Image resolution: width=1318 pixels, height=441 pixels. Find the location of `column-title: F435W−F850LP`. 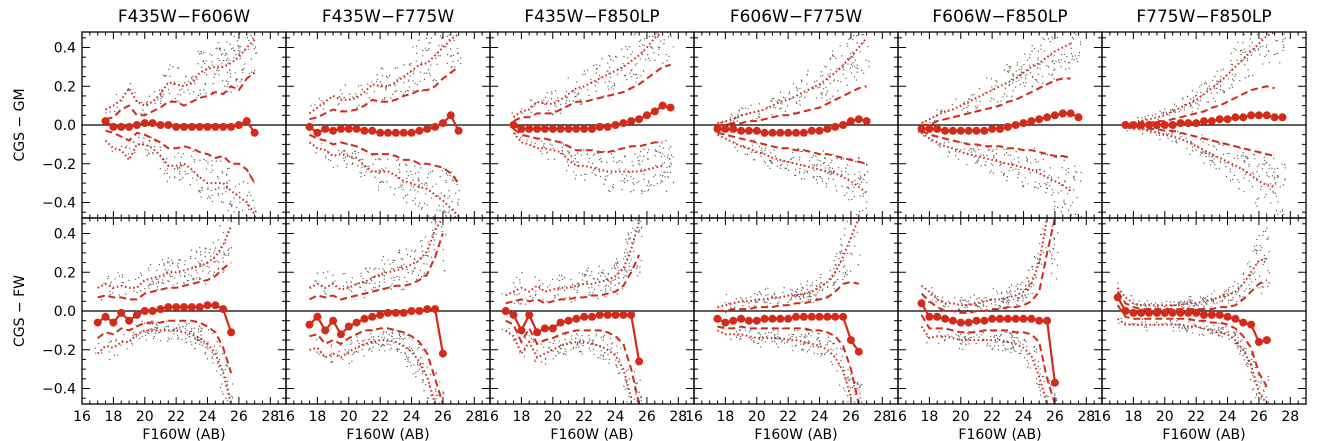

column-title: F435W−F850LP is located at coordinates (591, 17).